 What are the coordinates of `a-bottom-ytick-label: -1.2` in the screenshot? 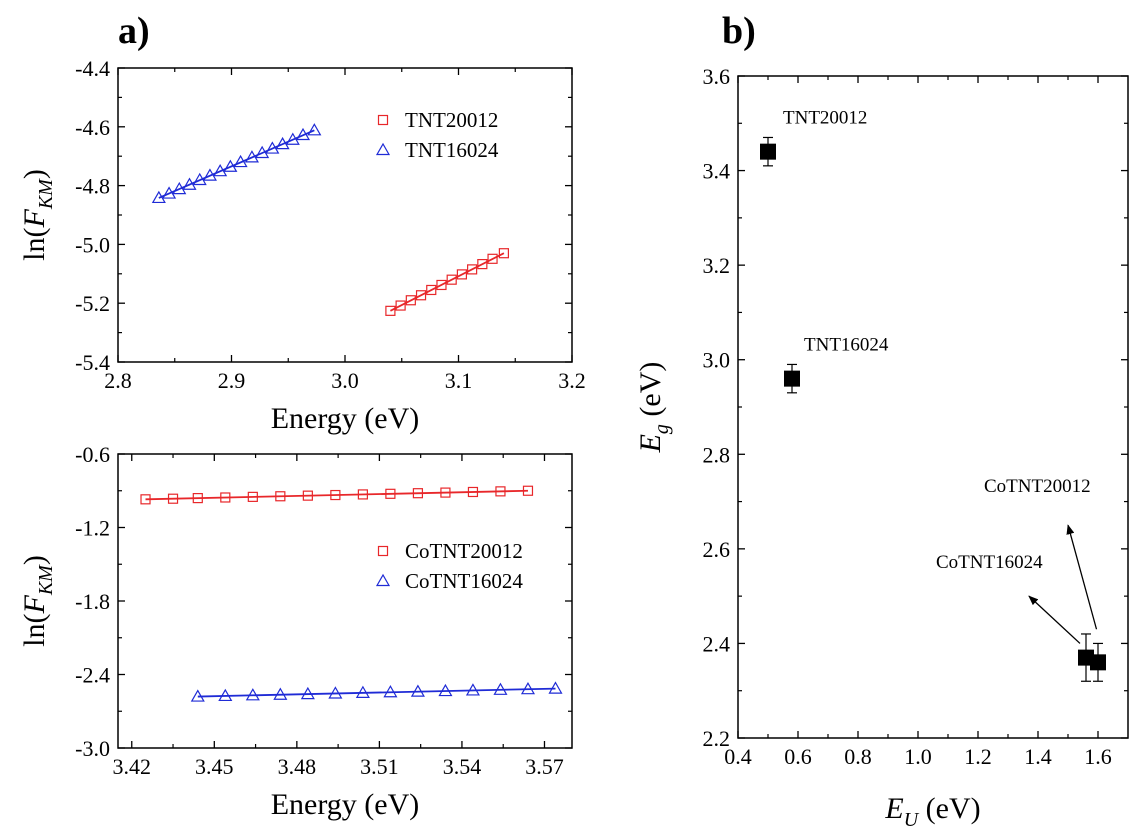 It's located at (92, 528).